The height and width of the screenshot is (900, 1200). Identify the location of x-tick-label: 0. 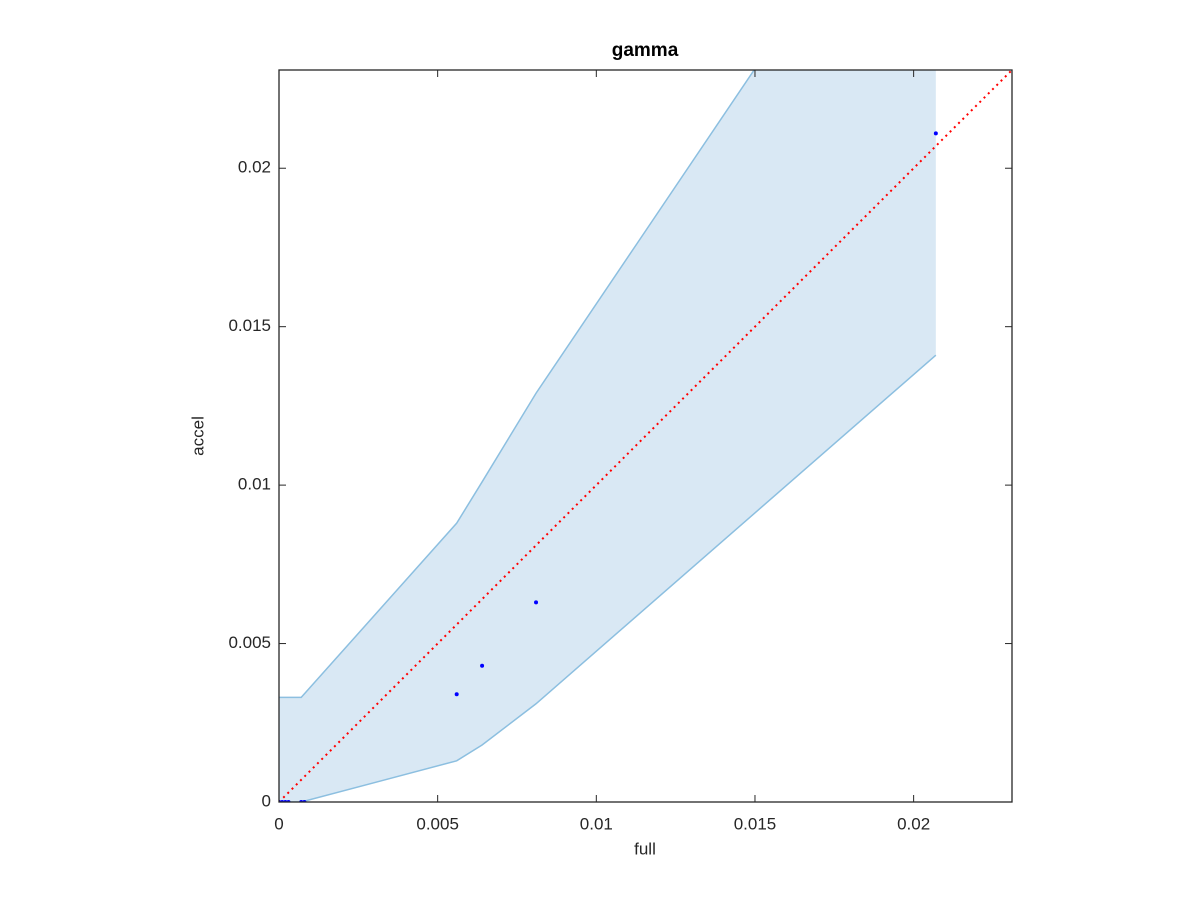
(278, 823).